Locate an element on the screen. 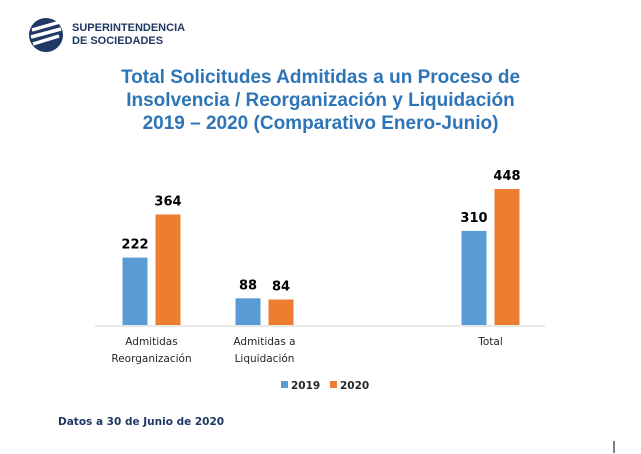  data-label: 310 is located at coordinates (473, 218).